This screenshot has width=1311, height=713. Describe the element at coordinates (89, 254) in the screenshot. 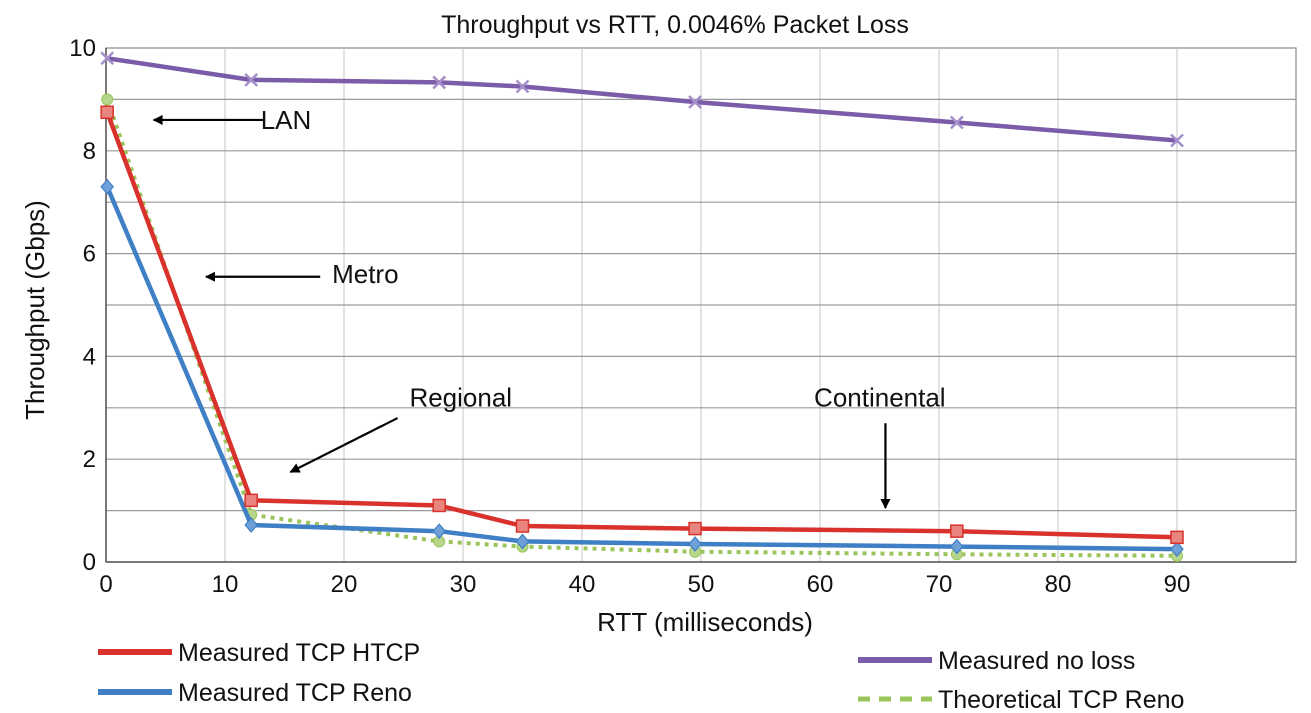

I see `y-tick-label: 6` at that location.